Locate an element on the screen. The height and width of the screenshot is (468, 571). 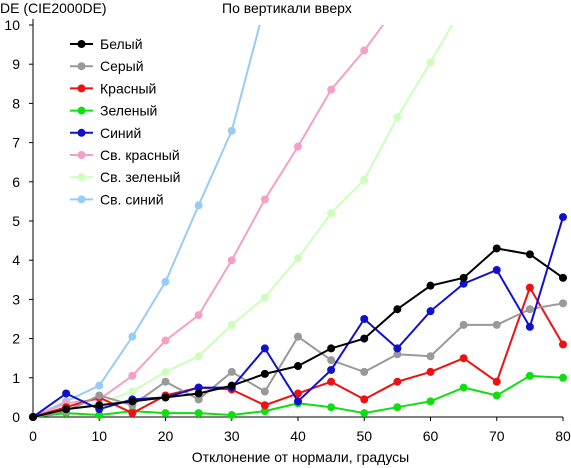
chart-subtitle: По вертикали вверх is located at coordinates (287, 8).